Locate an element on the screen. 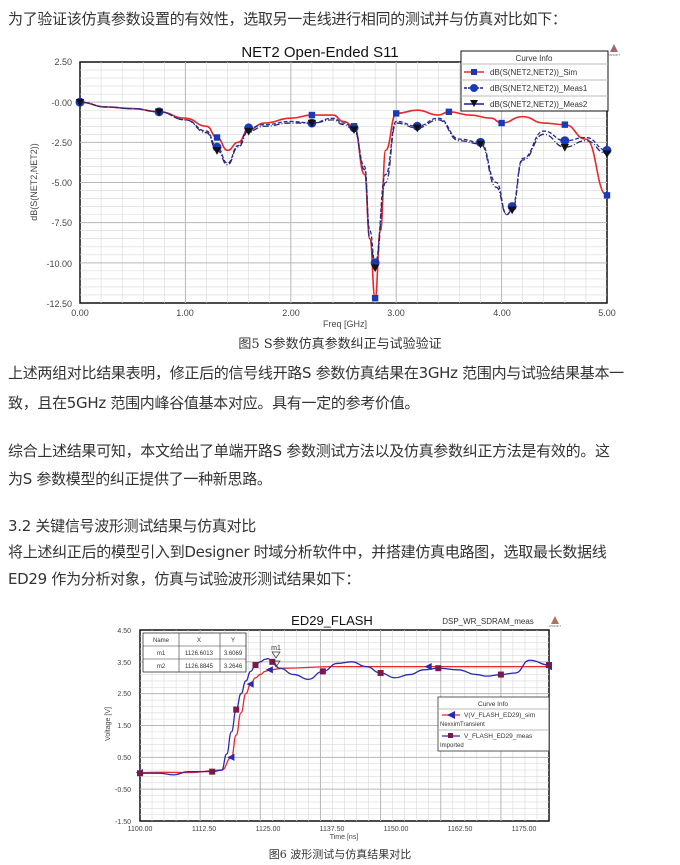 The image size is (680, 865). svg-text: 3.6069 is located at coordinates (233, 654).